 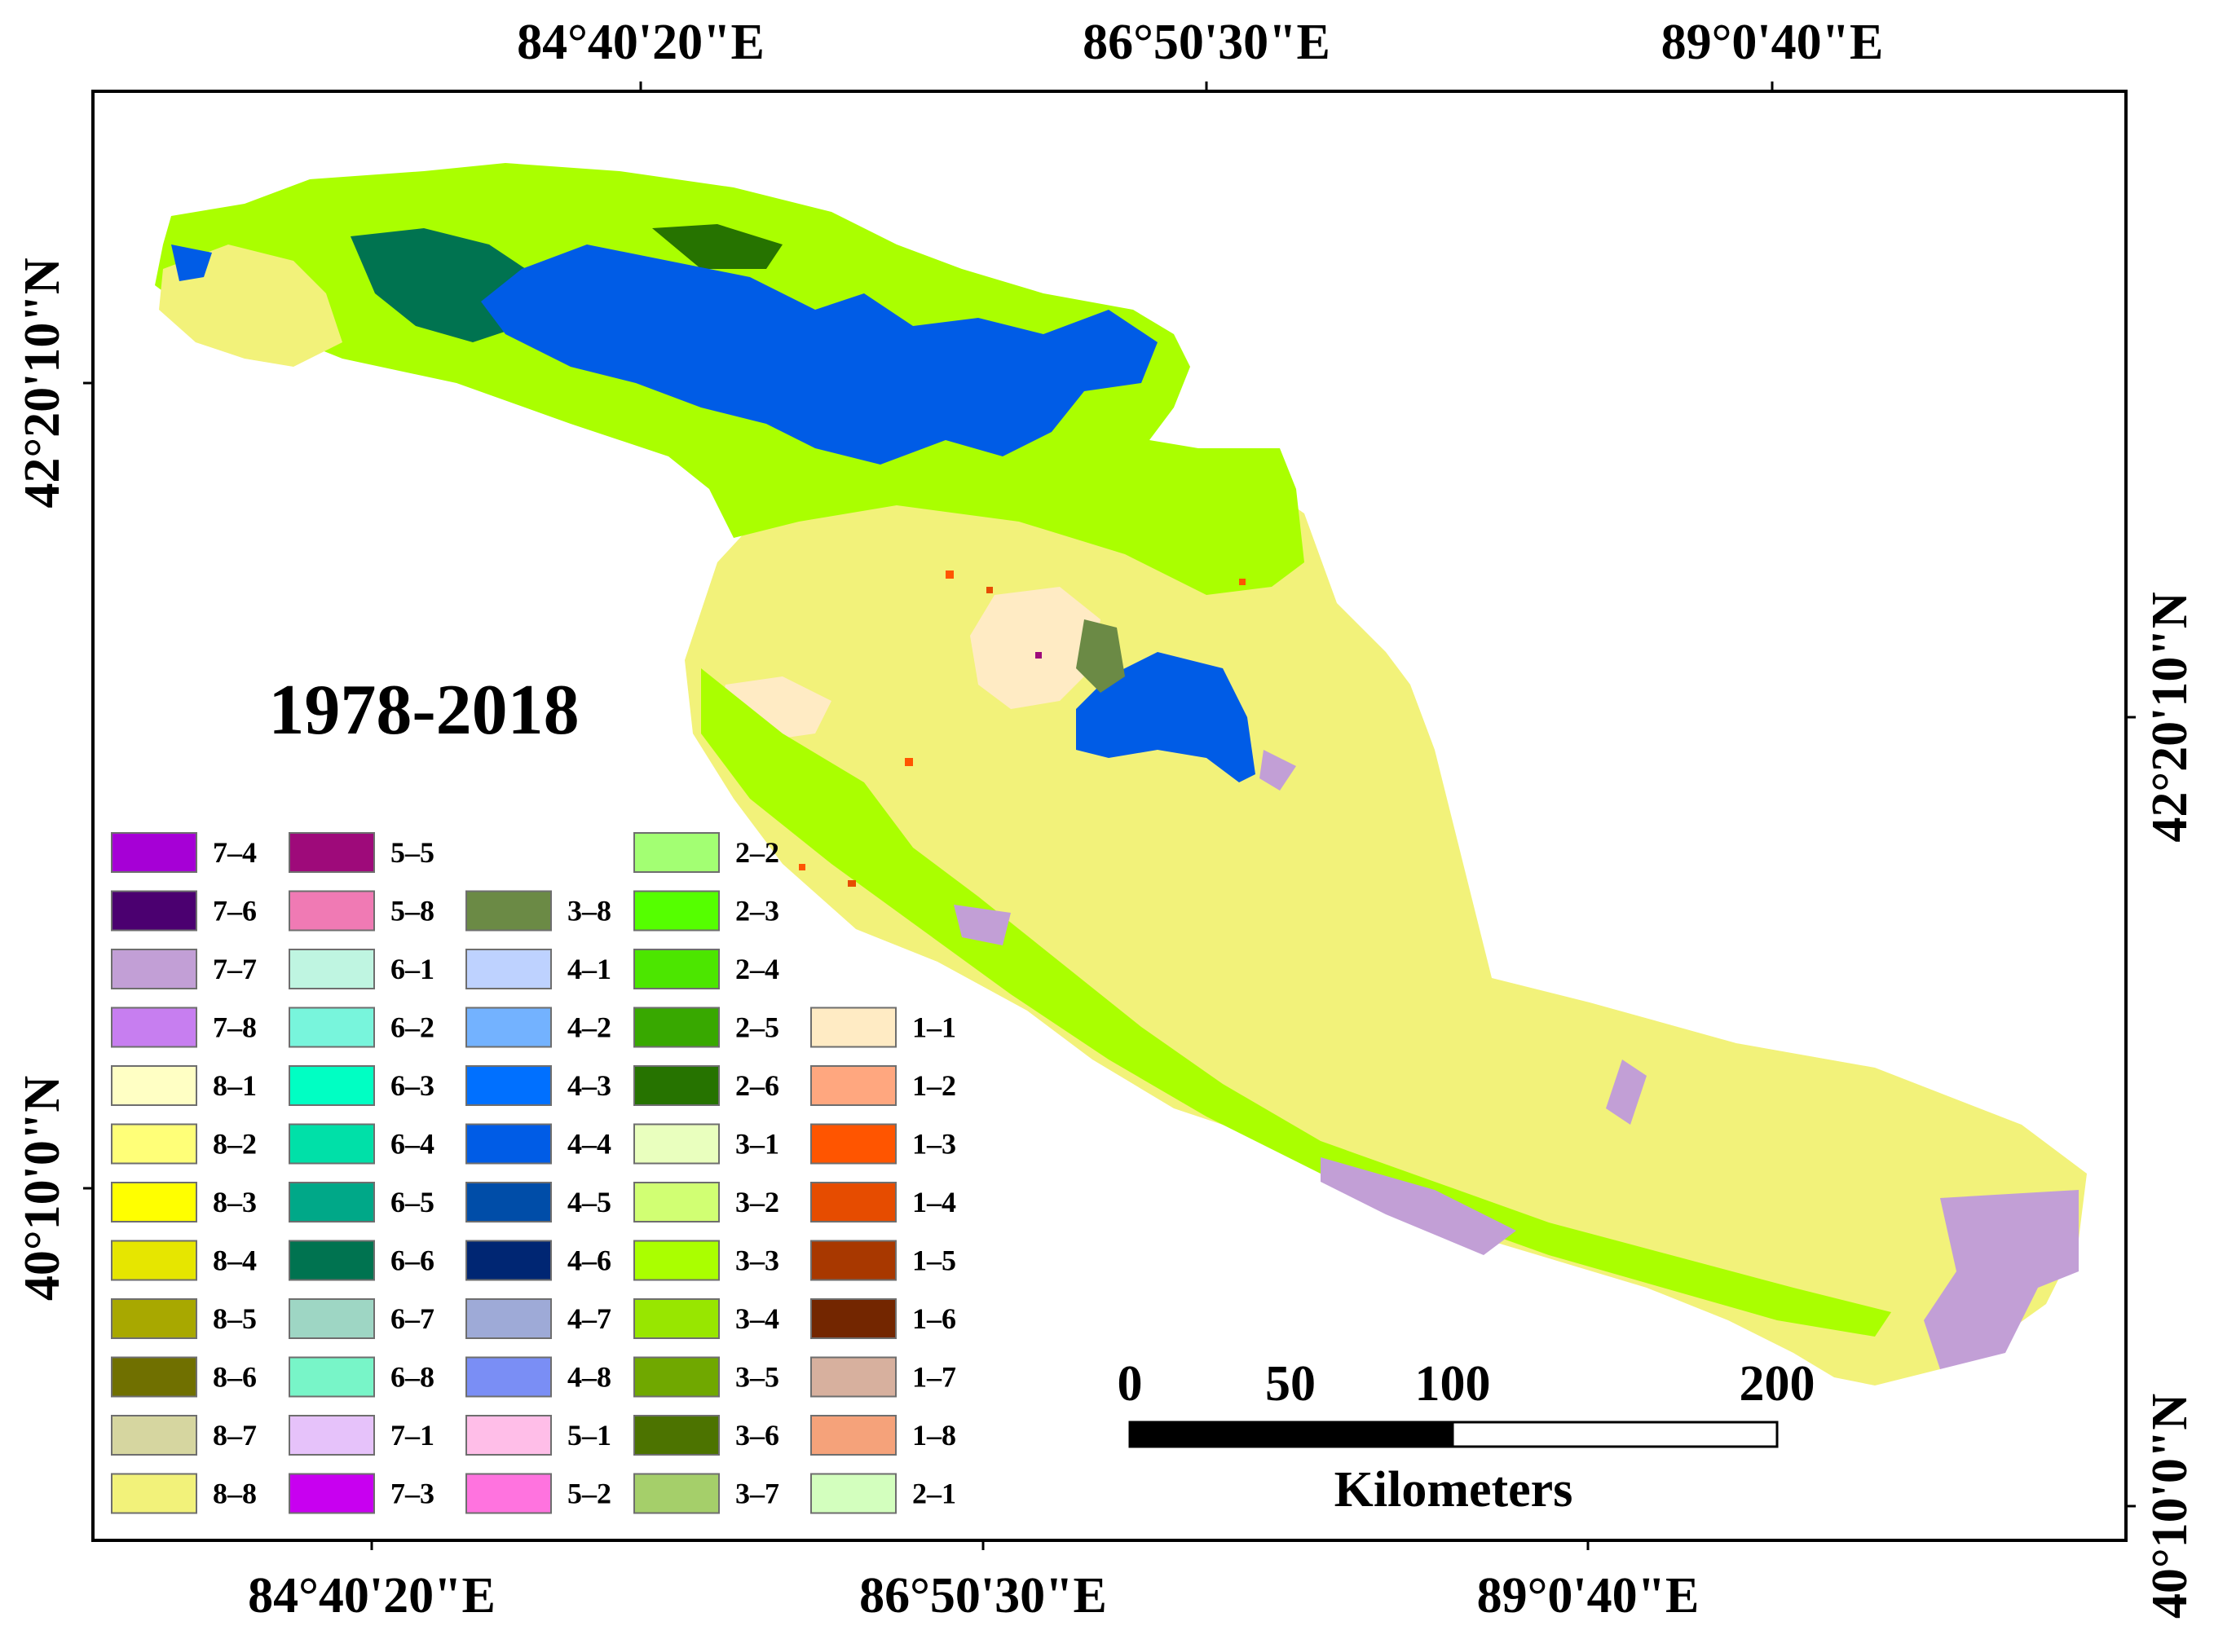 I want to click on legend-label: 5–1, so click(x=589, y=1436).